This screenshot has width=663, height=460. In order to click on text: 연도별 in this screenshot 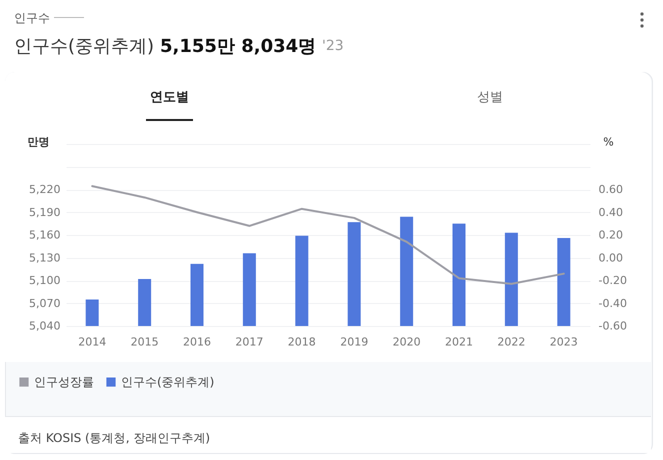, I will do `click(169, 97)`.